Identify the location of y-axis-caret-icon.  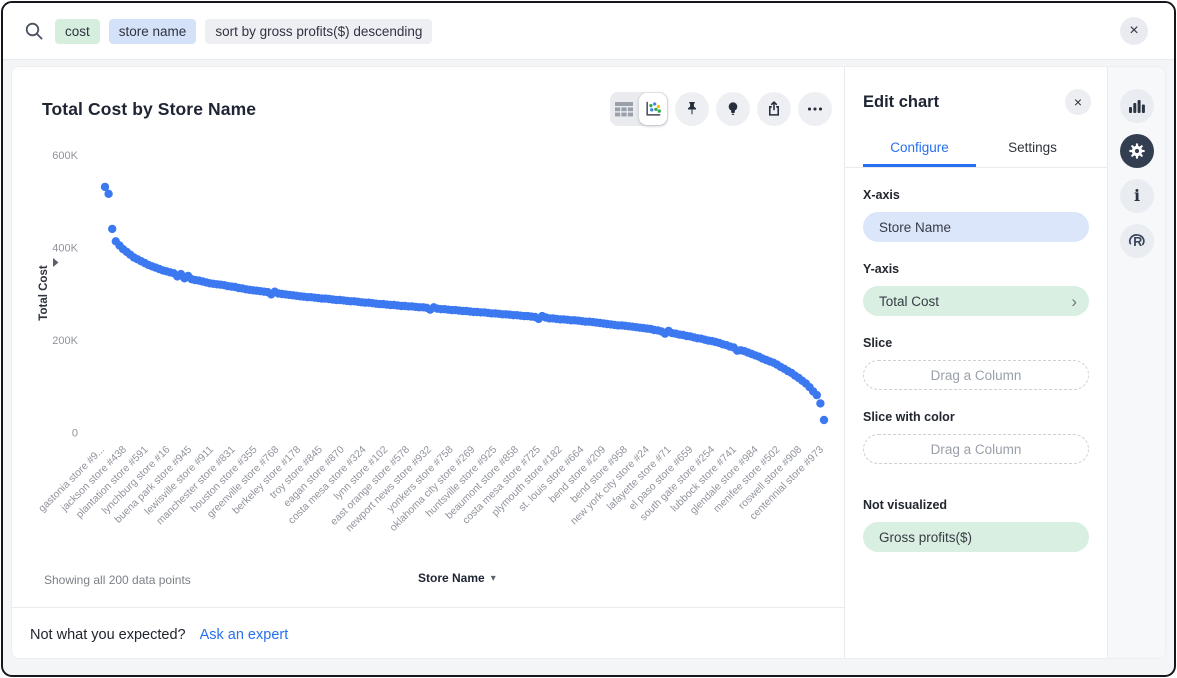
(56, 262).